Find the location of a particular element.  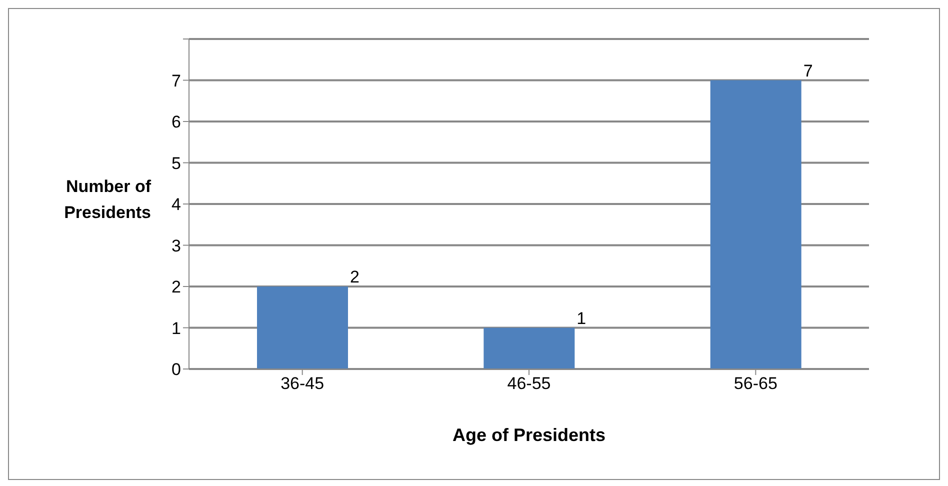

y-tick-label: 0 is located at coordinates (176, 370).